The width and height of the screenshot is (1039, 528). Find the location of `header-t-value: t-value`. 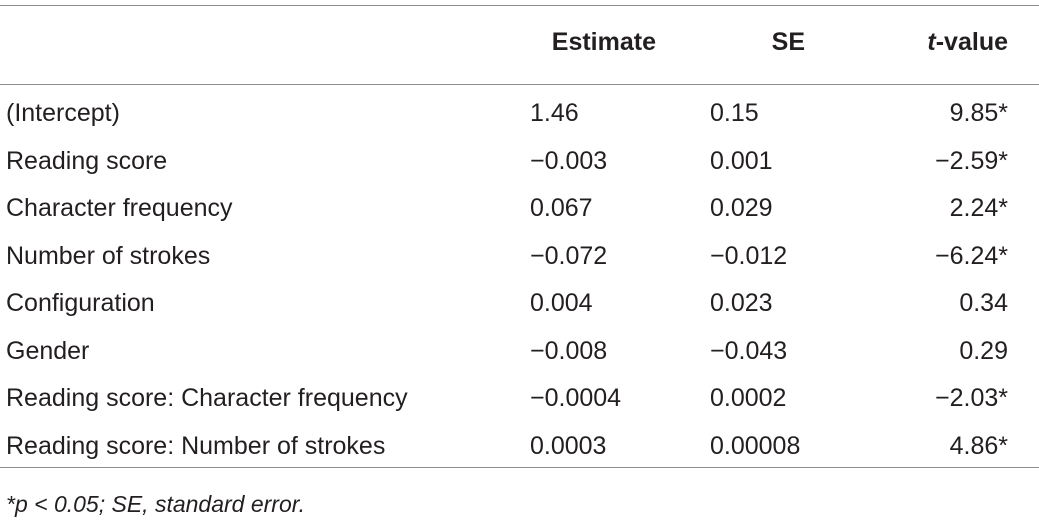

header-t-value: t-value is located at coordinates (967, 42).